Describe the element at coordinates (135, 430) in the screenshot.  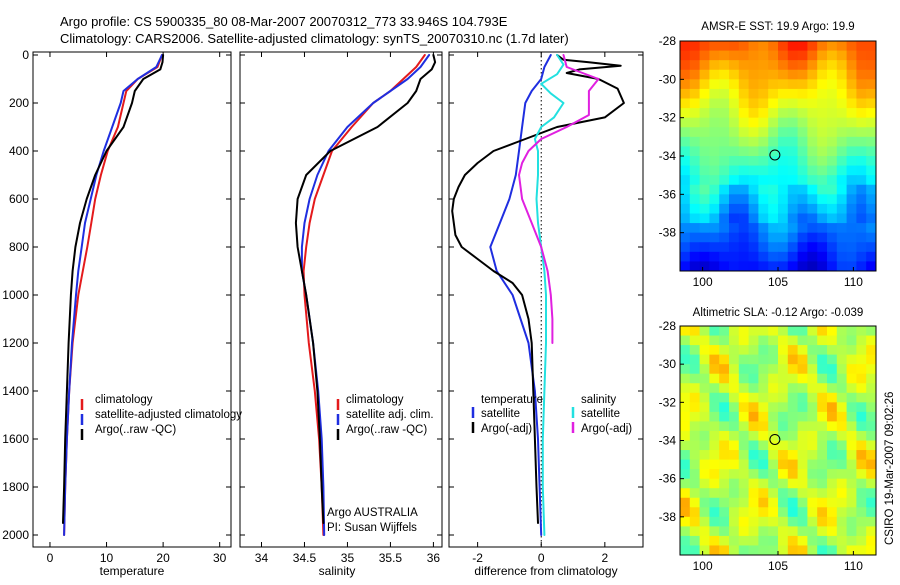
I see `legend-label-argo: Argo(..raw -QC)` at that location.